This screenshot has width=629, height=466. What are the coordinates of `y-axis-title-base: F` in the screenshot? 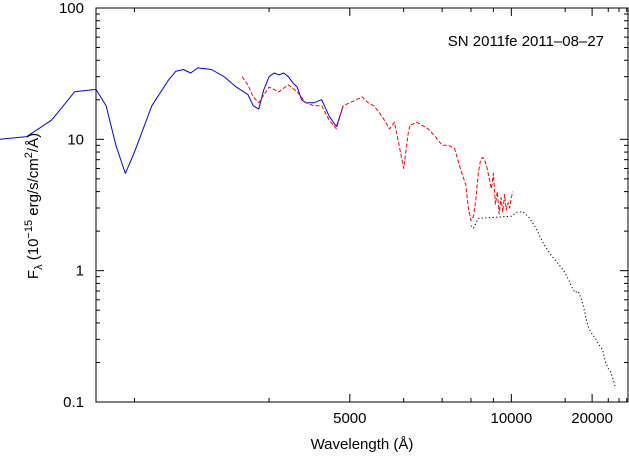 It's located at (33, 274).